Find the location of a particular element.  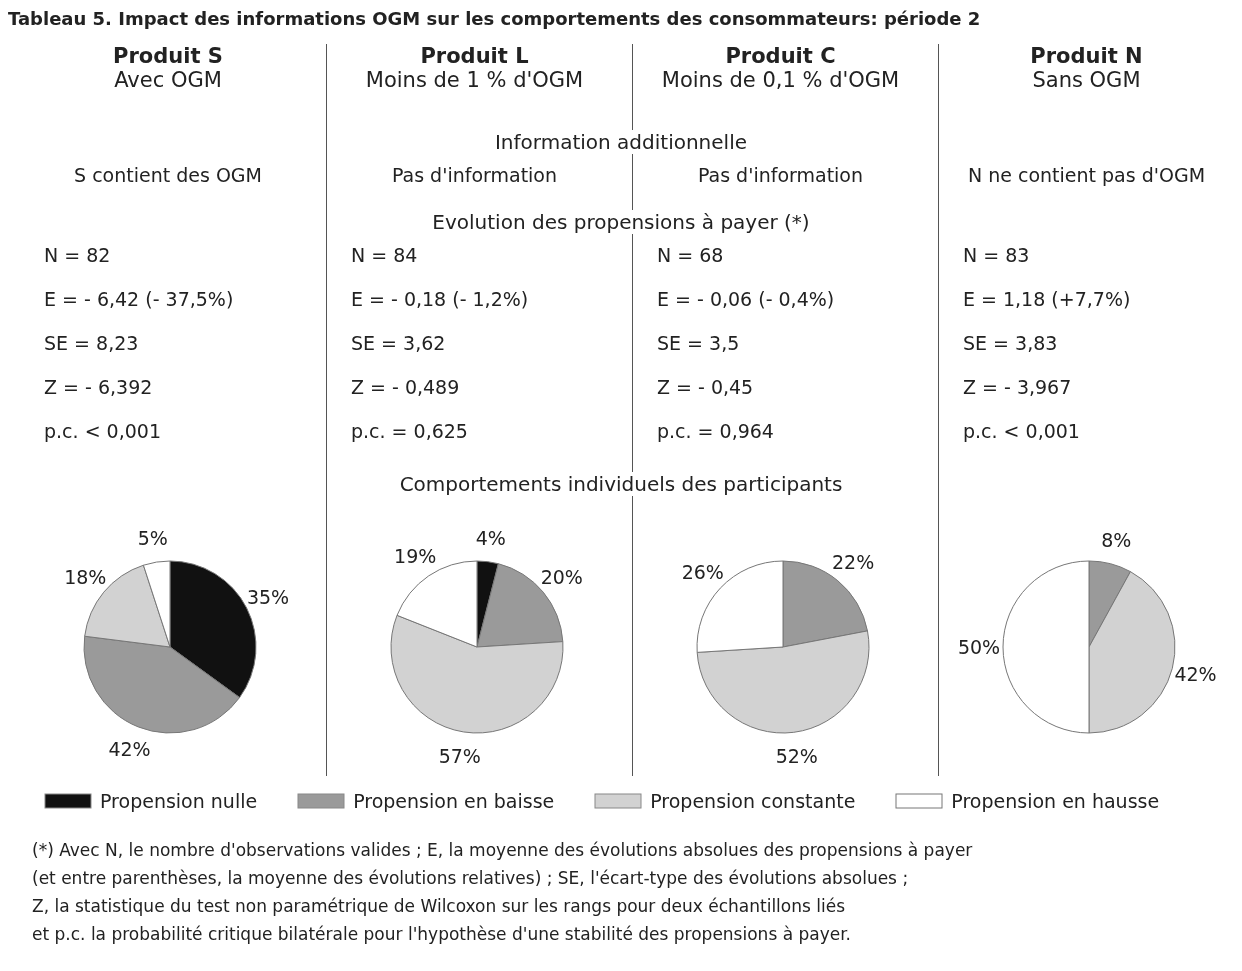

text: Z, la statistique du test non paramétrique de Wilcoxon sur les rangs pour deux échantillons liés is located at coordinates (439, 906).